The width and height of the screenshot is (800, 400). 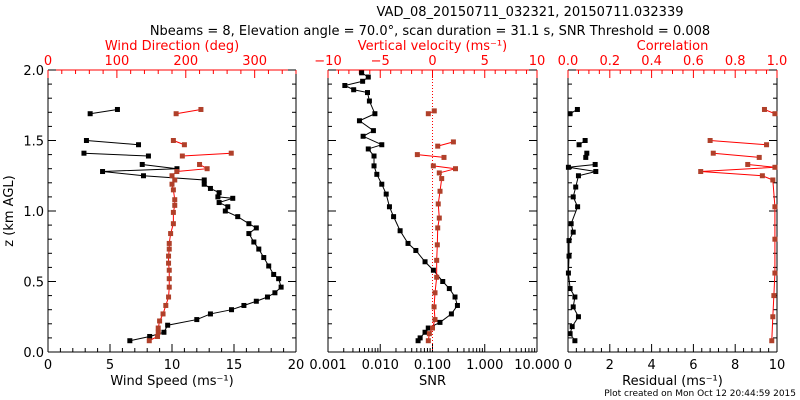 I want to click on x-tick-label: 15, so click(x=234, y=365).